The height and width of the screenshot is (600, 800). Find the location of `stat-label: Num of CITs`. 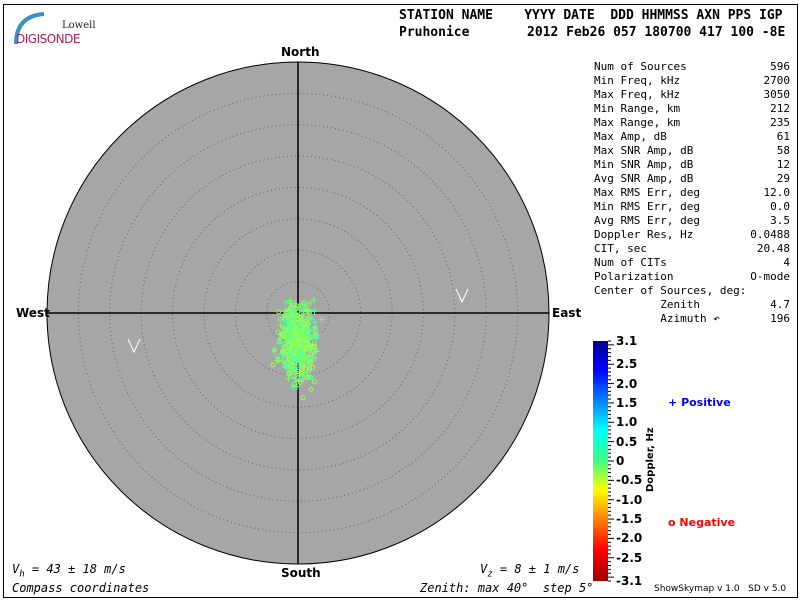

stat-label: Num of CITs is located at coordinates (630, 262).